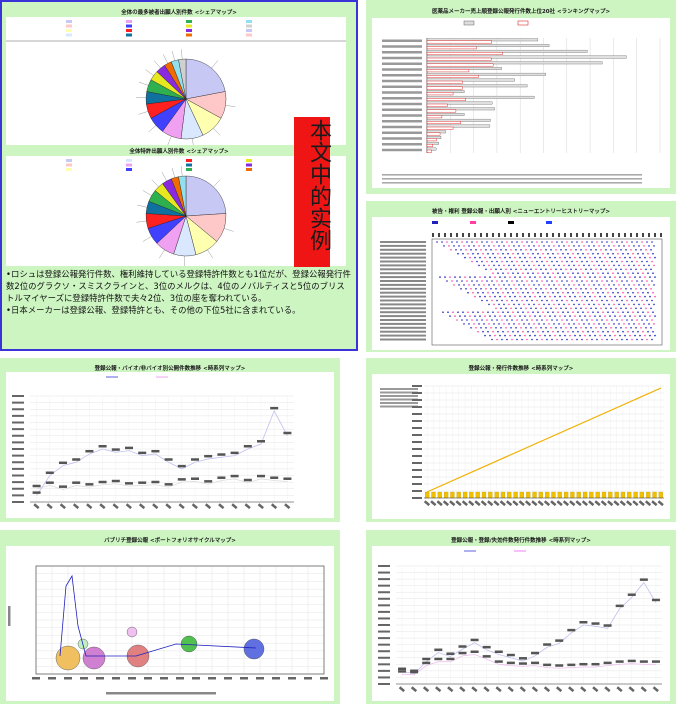  I want to click on bar-kept, so click(433, 134).